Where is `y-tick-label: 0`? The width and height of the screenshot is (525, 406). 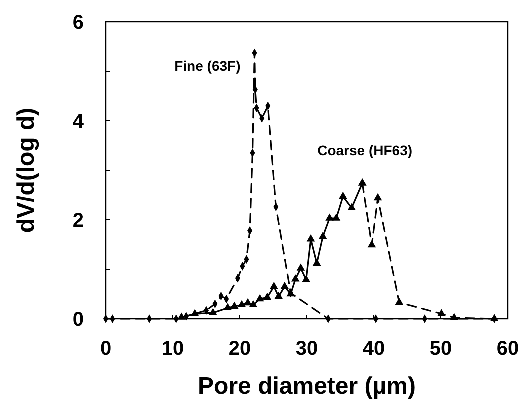
y-tick-label: 0 is located at coordinates (78, 320).